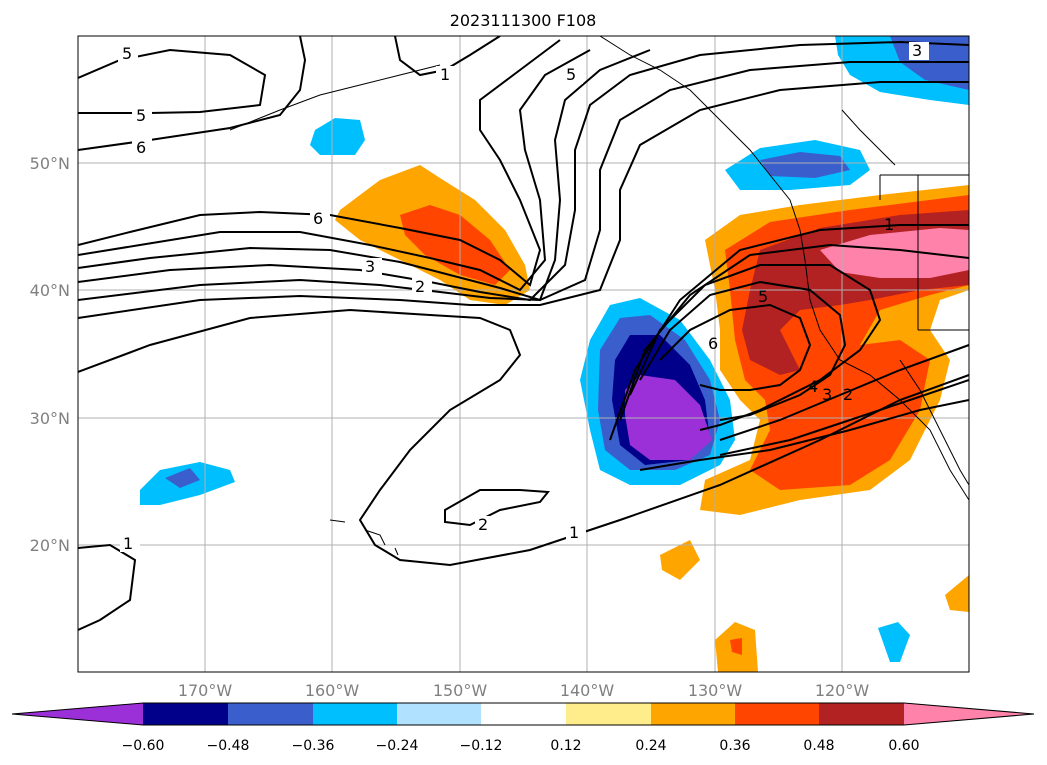  I want to click on orange-blob-south, so click(680, 560).